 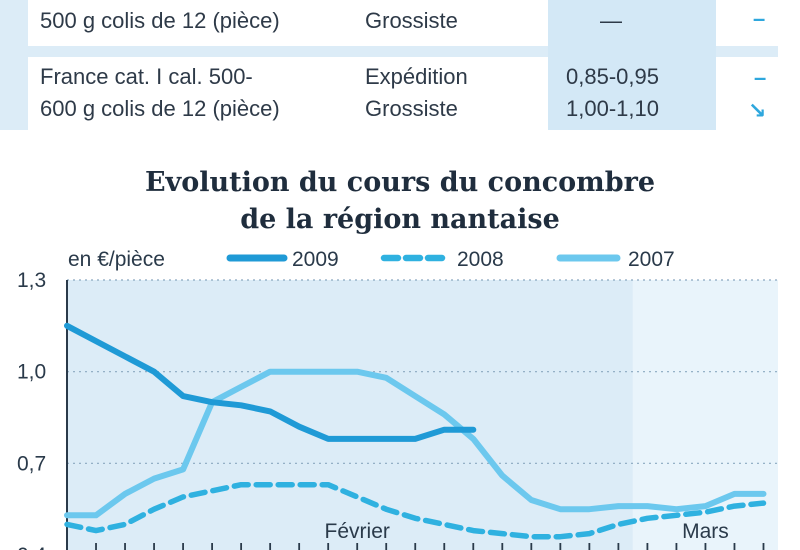 I want to click on legend-label-2009: 2009, so click(x=315, y=259).